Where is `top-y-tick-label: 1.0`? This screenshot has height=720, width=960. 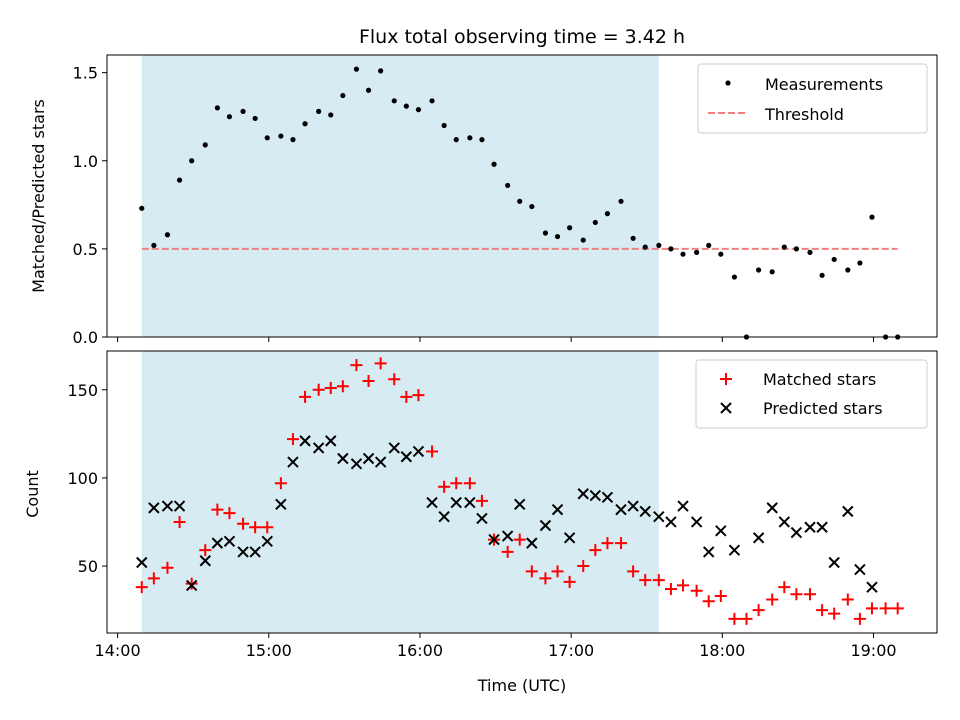
top-y-tick-label: 1.0 is located at coordinates (85, 161).